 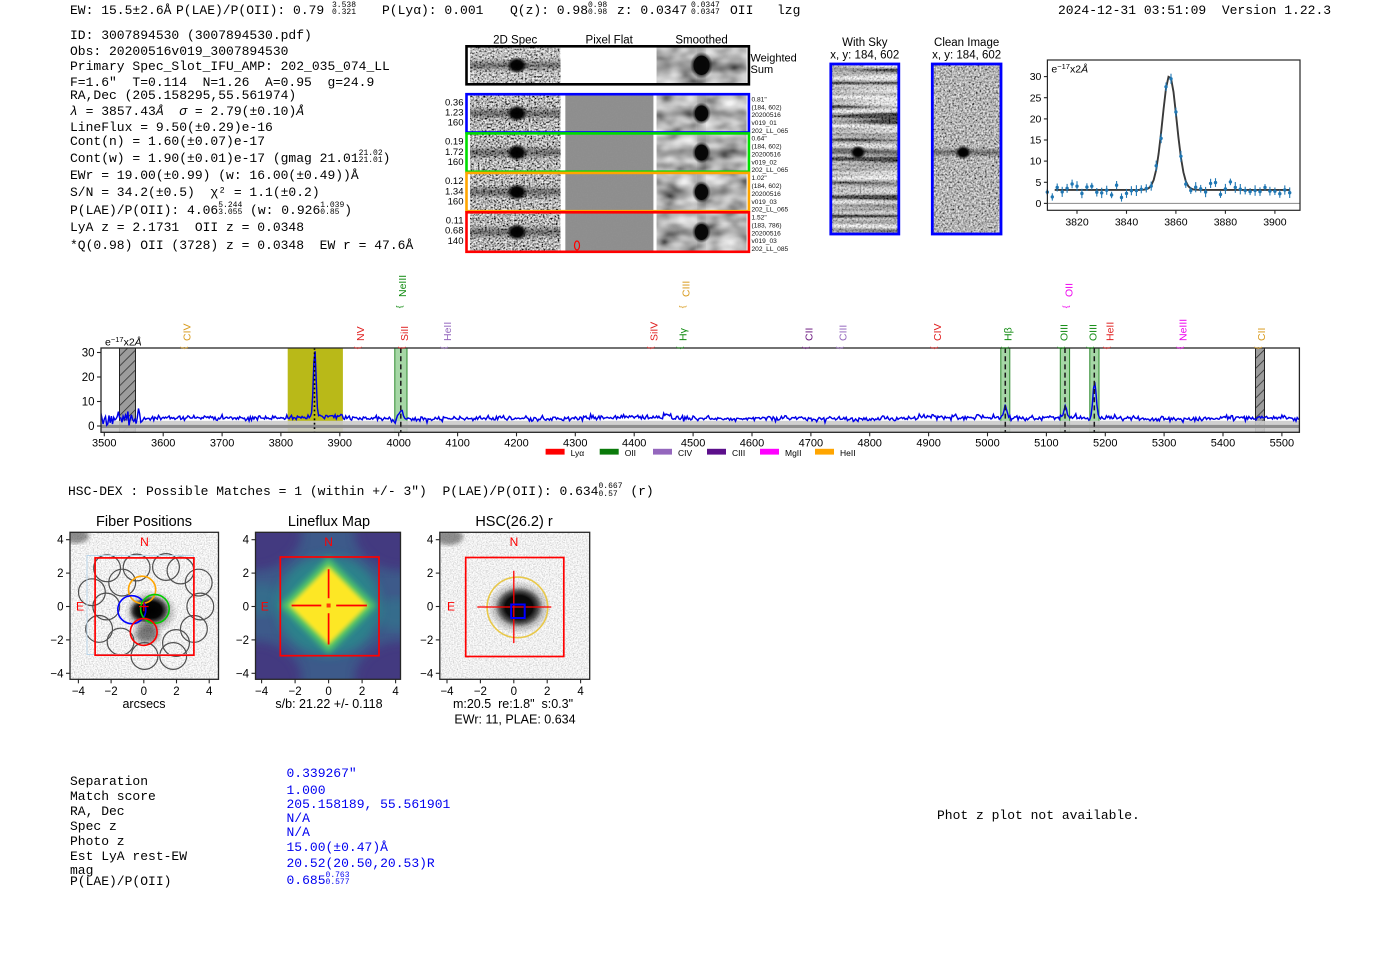 I want to click on svg-text: Sum, so click(x=762, y=70).